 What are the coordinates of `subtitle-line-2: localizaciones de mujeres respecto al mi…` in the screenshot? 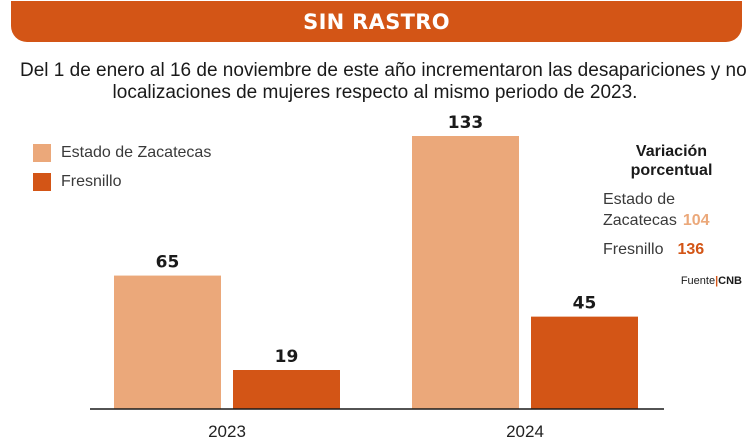 It's located at (375, 92).